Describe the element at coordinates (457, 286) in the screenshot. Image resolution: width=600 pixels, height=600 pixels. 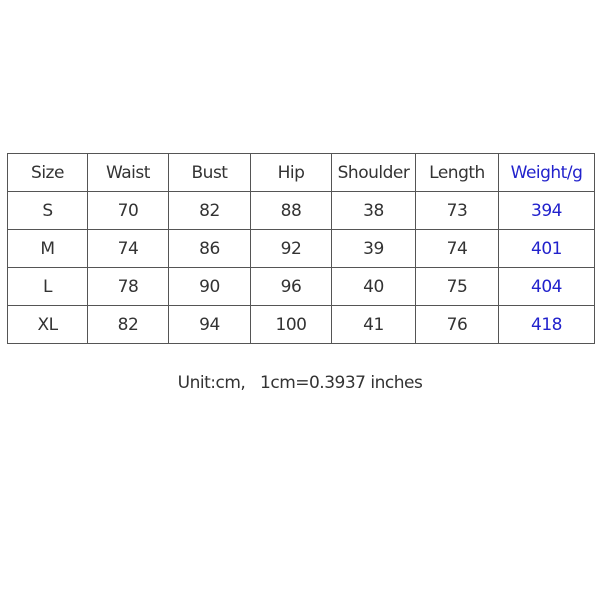
I see `table-cell: 75` at that location.